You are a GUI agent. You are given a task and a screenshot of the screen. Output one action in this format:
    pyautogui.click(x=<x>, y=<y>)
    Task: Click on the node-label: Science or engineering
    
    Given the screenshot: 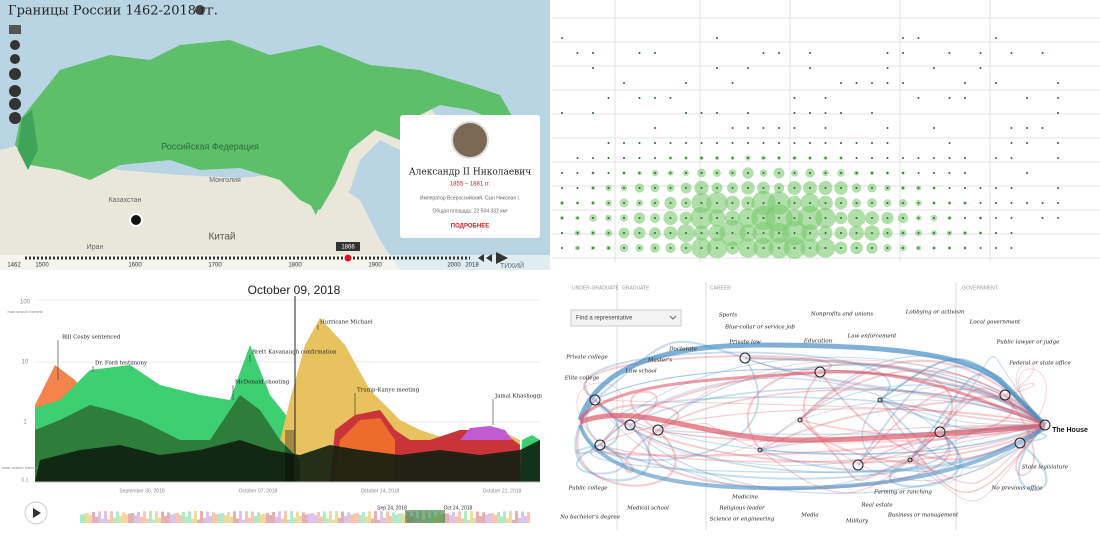 What is the action you would take?
    pyautogui.click(x=742, y=520)
    